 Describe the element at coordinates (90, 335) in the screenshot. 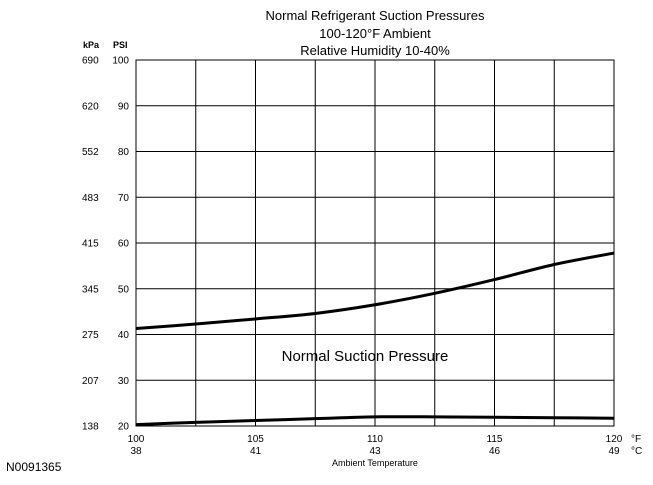

I see `y-tick-label-kpa: 275` at that location.